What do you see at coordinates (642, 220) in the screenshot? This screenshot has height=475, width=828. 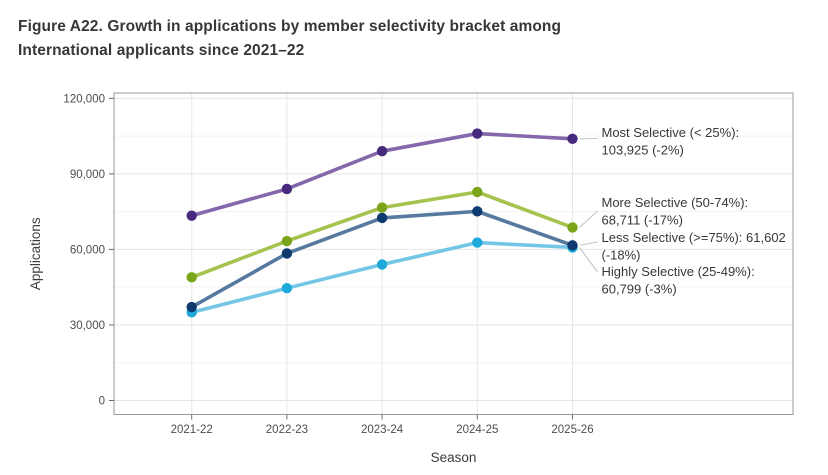 I see `series-annotation: 68,711 (-17%)` at bounding box center [642, 220].